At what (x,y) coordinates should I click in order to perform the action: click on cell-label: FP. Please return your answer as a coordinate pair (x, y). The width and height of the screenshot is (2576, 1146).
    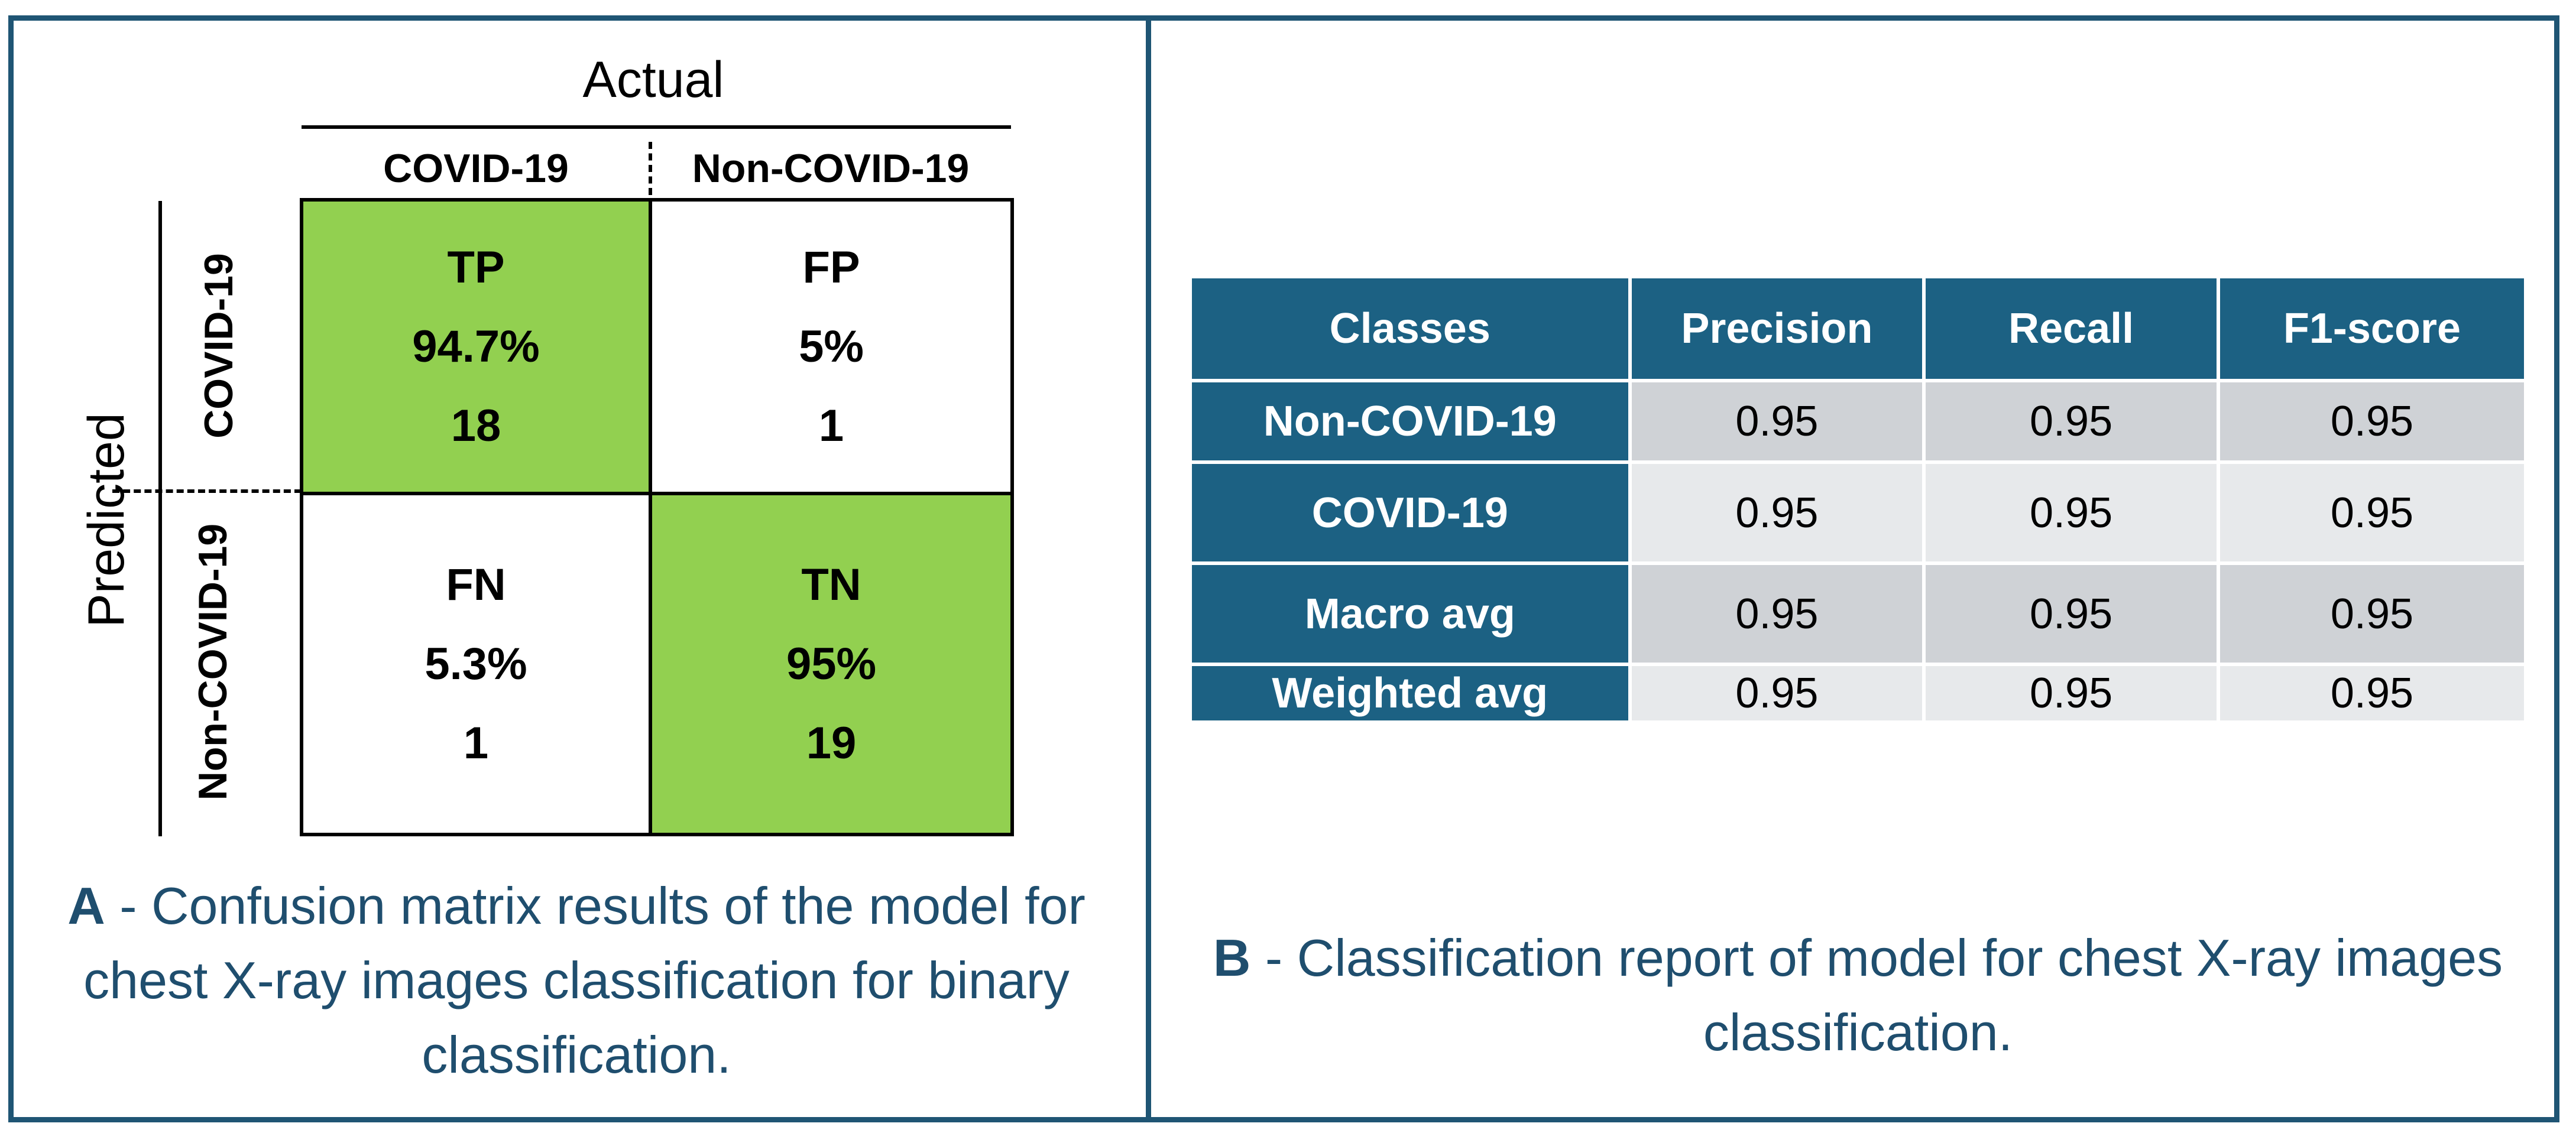
    Looking at the image, I should click on (831, 267).